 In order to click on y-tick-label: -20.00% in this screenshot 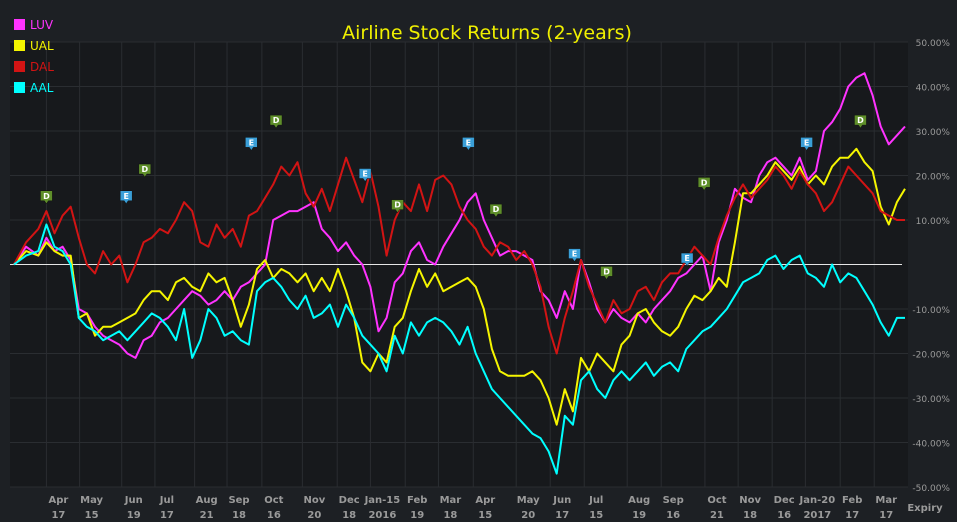, I will do `click(931, 356)`.